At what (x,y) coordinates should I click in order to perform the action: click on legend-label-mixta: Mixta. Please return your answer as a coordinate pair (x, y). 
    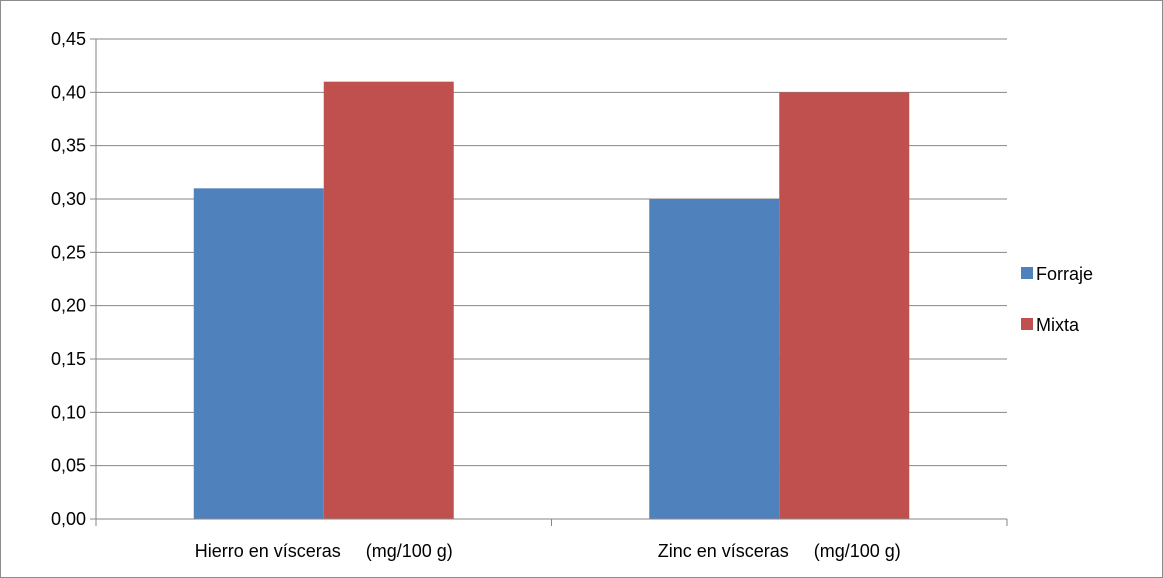
    Looking at the image, I should click on (1058, 325).